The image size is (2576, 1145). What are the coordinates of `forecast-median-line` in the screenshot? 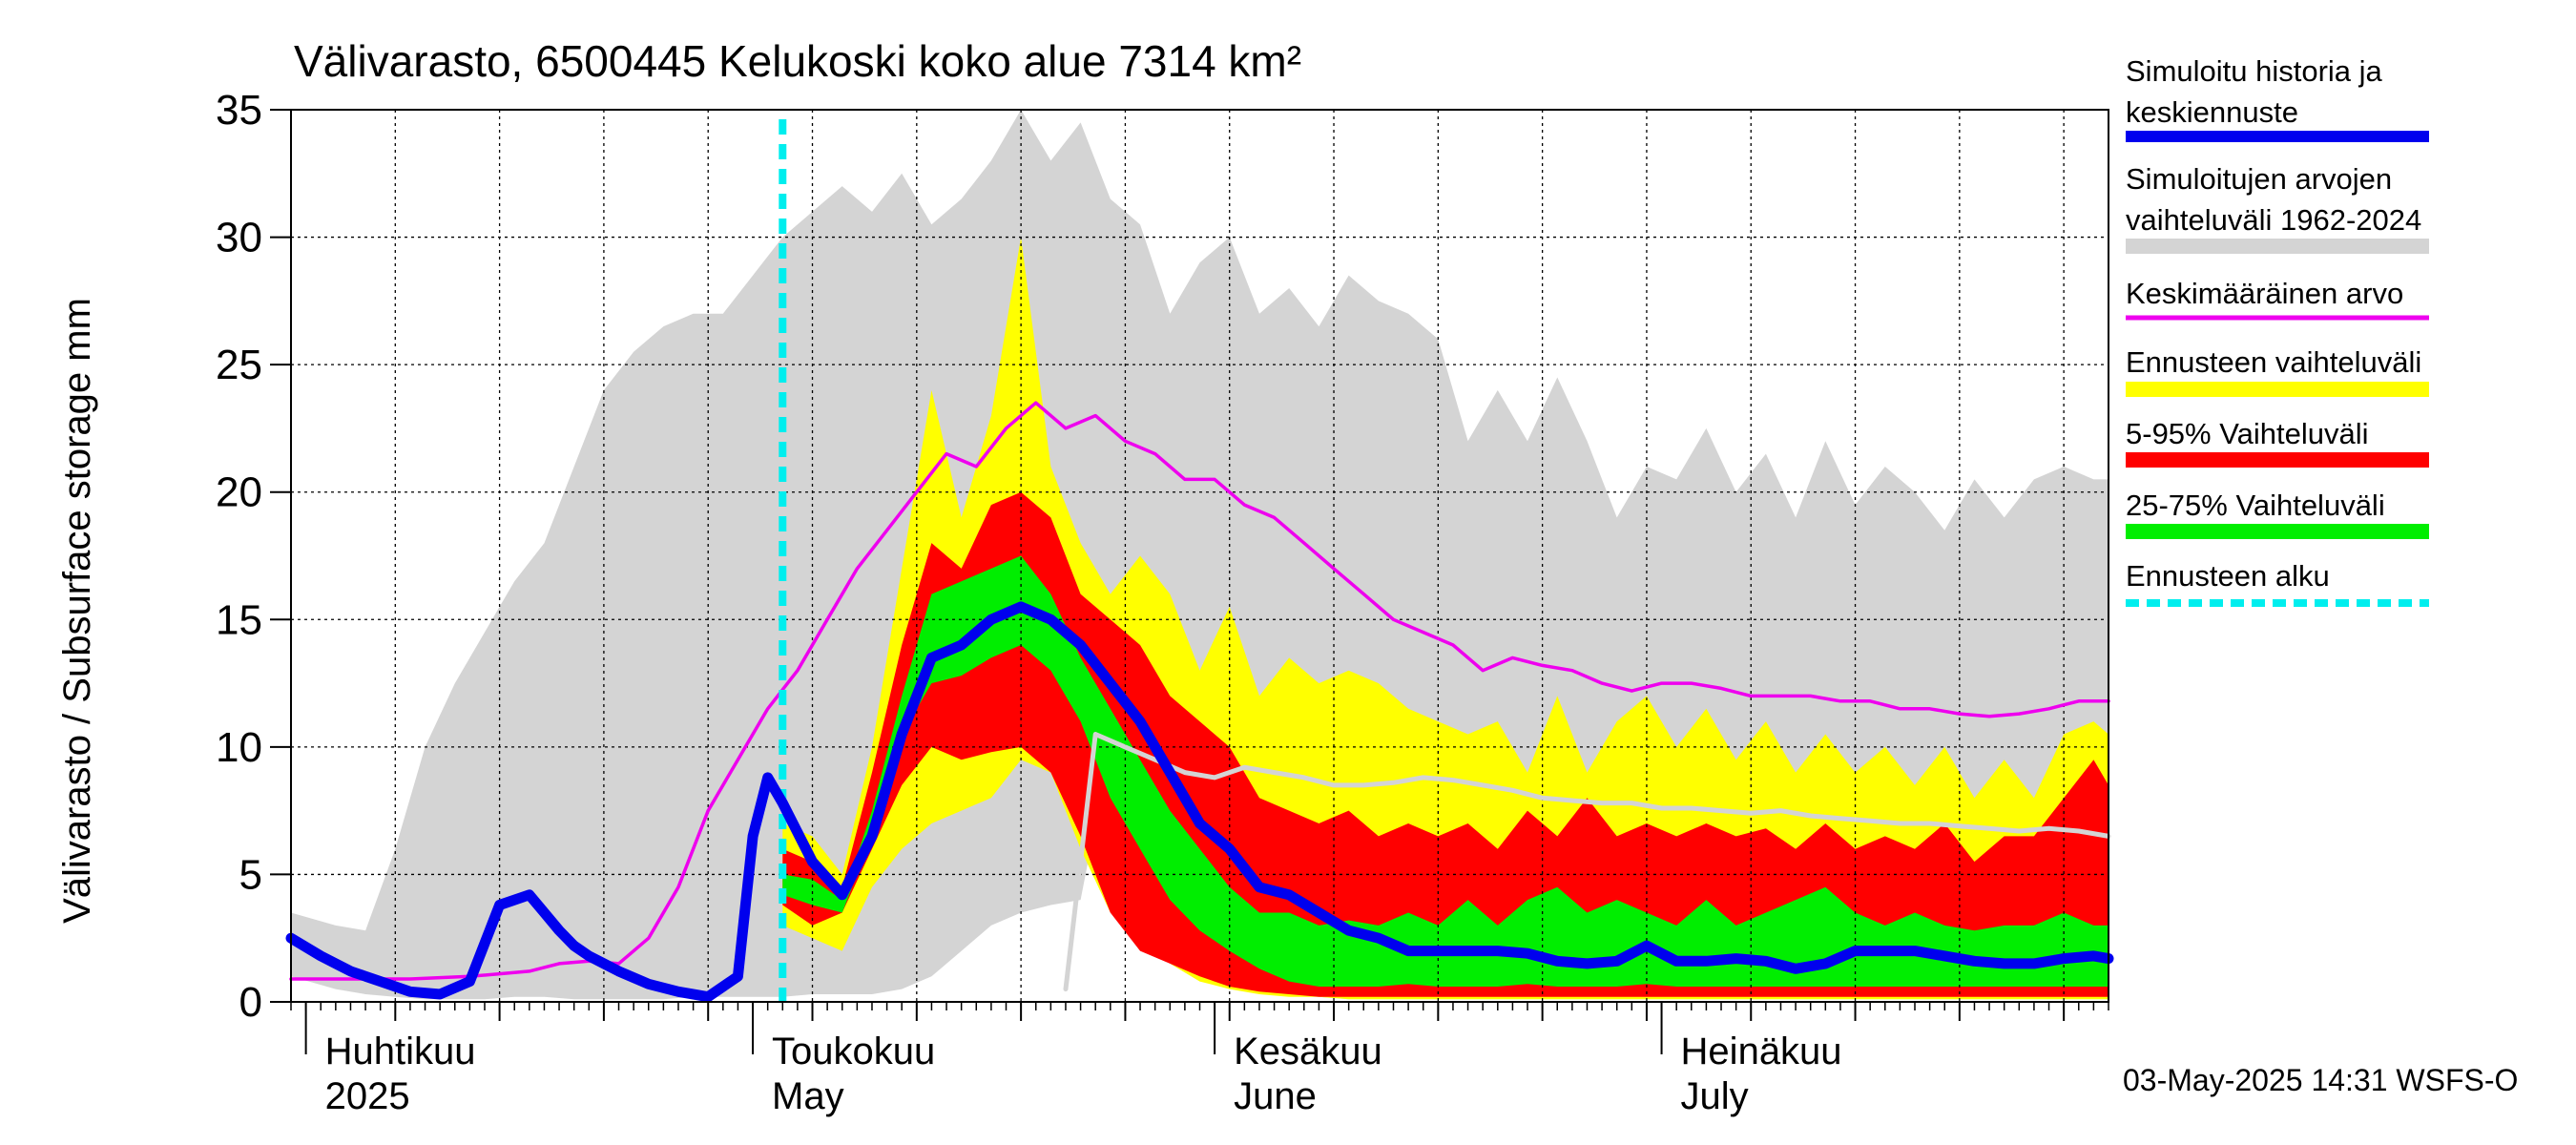 It's located at (1587, 862).